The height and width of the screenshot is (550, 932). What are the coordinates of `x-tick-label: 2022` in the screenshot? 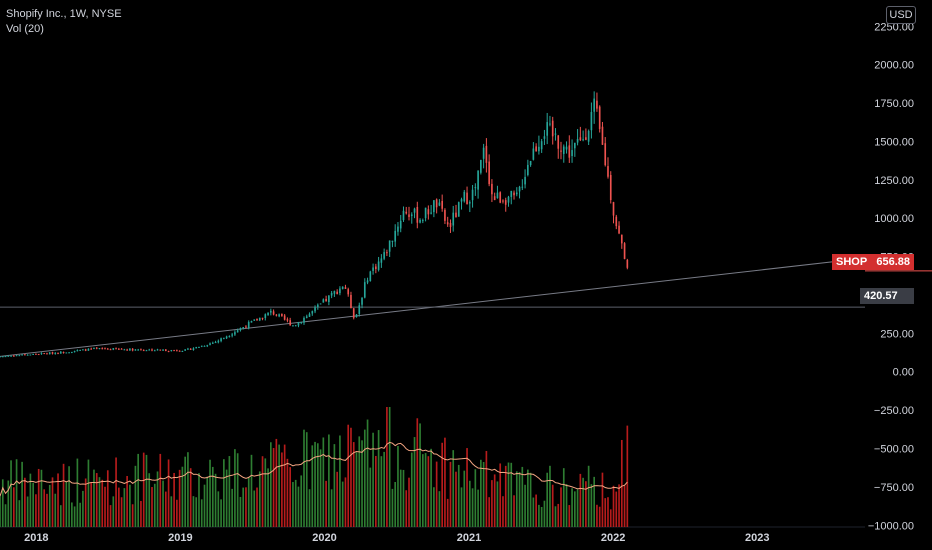 It's located at (613, 538).